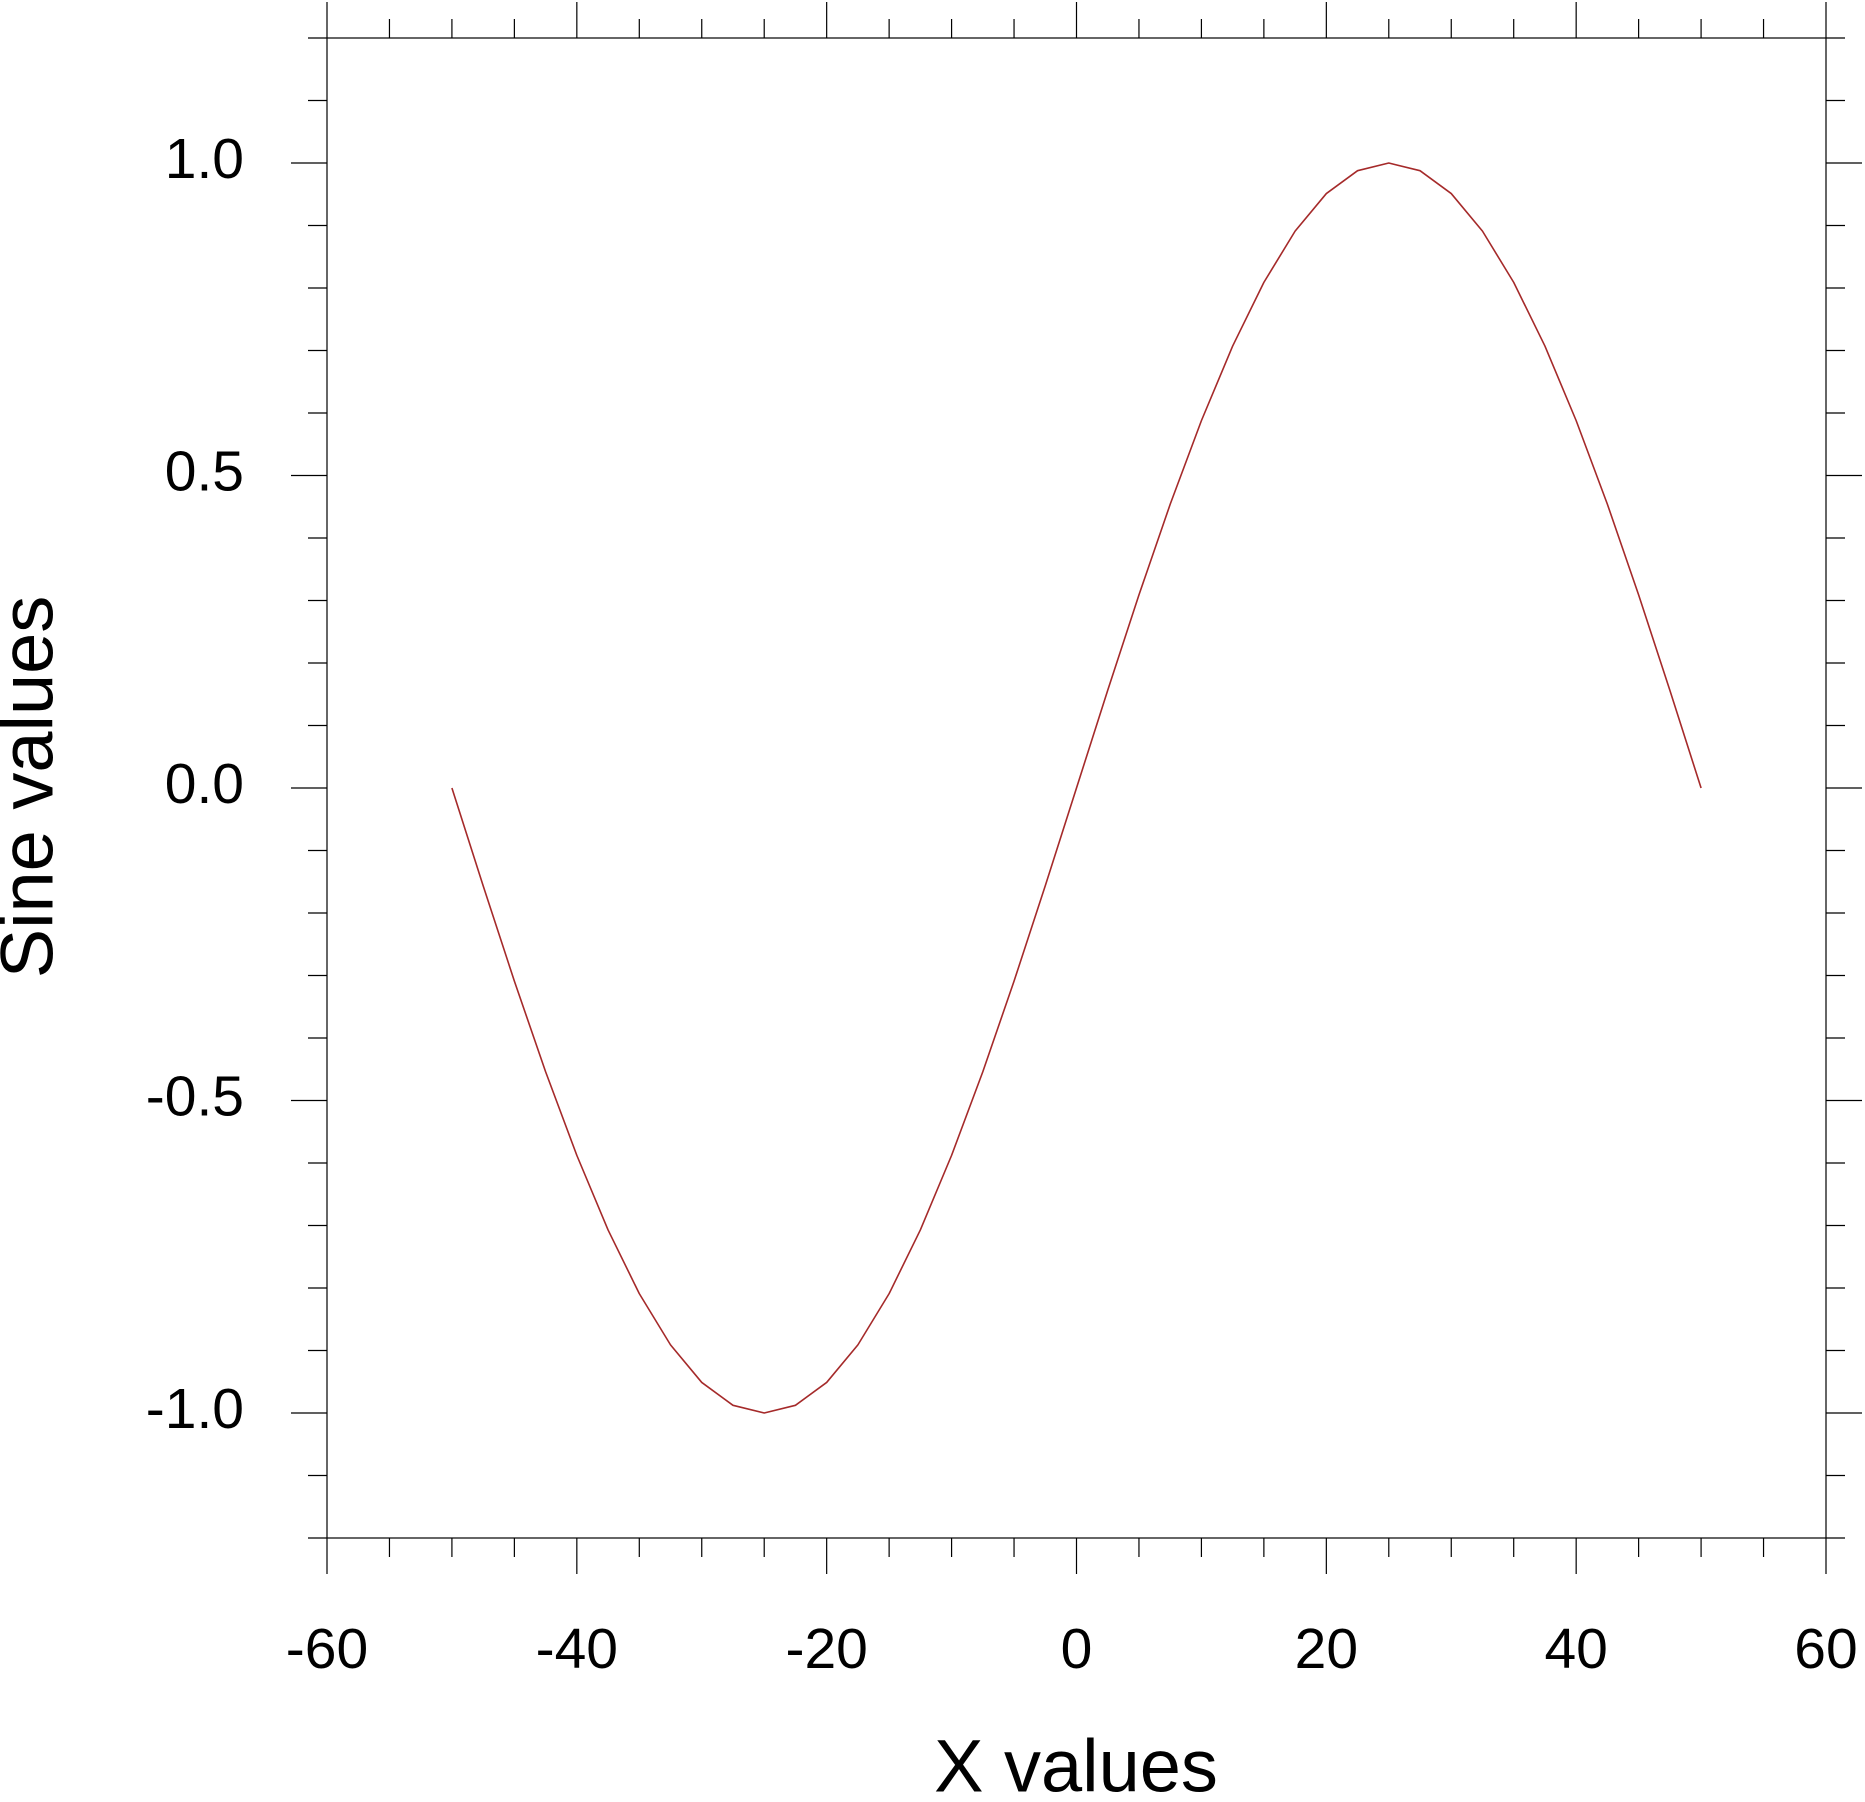 This screenshot has width=1865, height=1802. I want to click on y-tick-label: 0.5, so click(204, 472).